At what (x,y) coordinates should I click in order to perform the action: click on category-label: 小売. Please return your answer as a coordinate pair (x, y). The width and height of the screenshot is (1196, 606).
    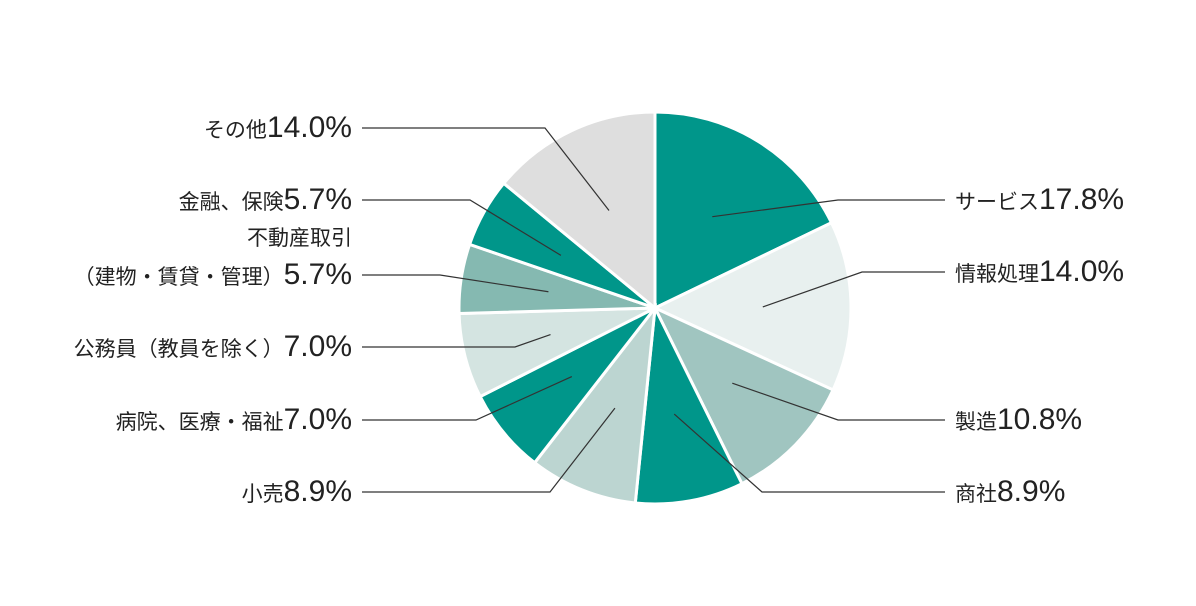
    Looking at the image, I should click on (262, 494).